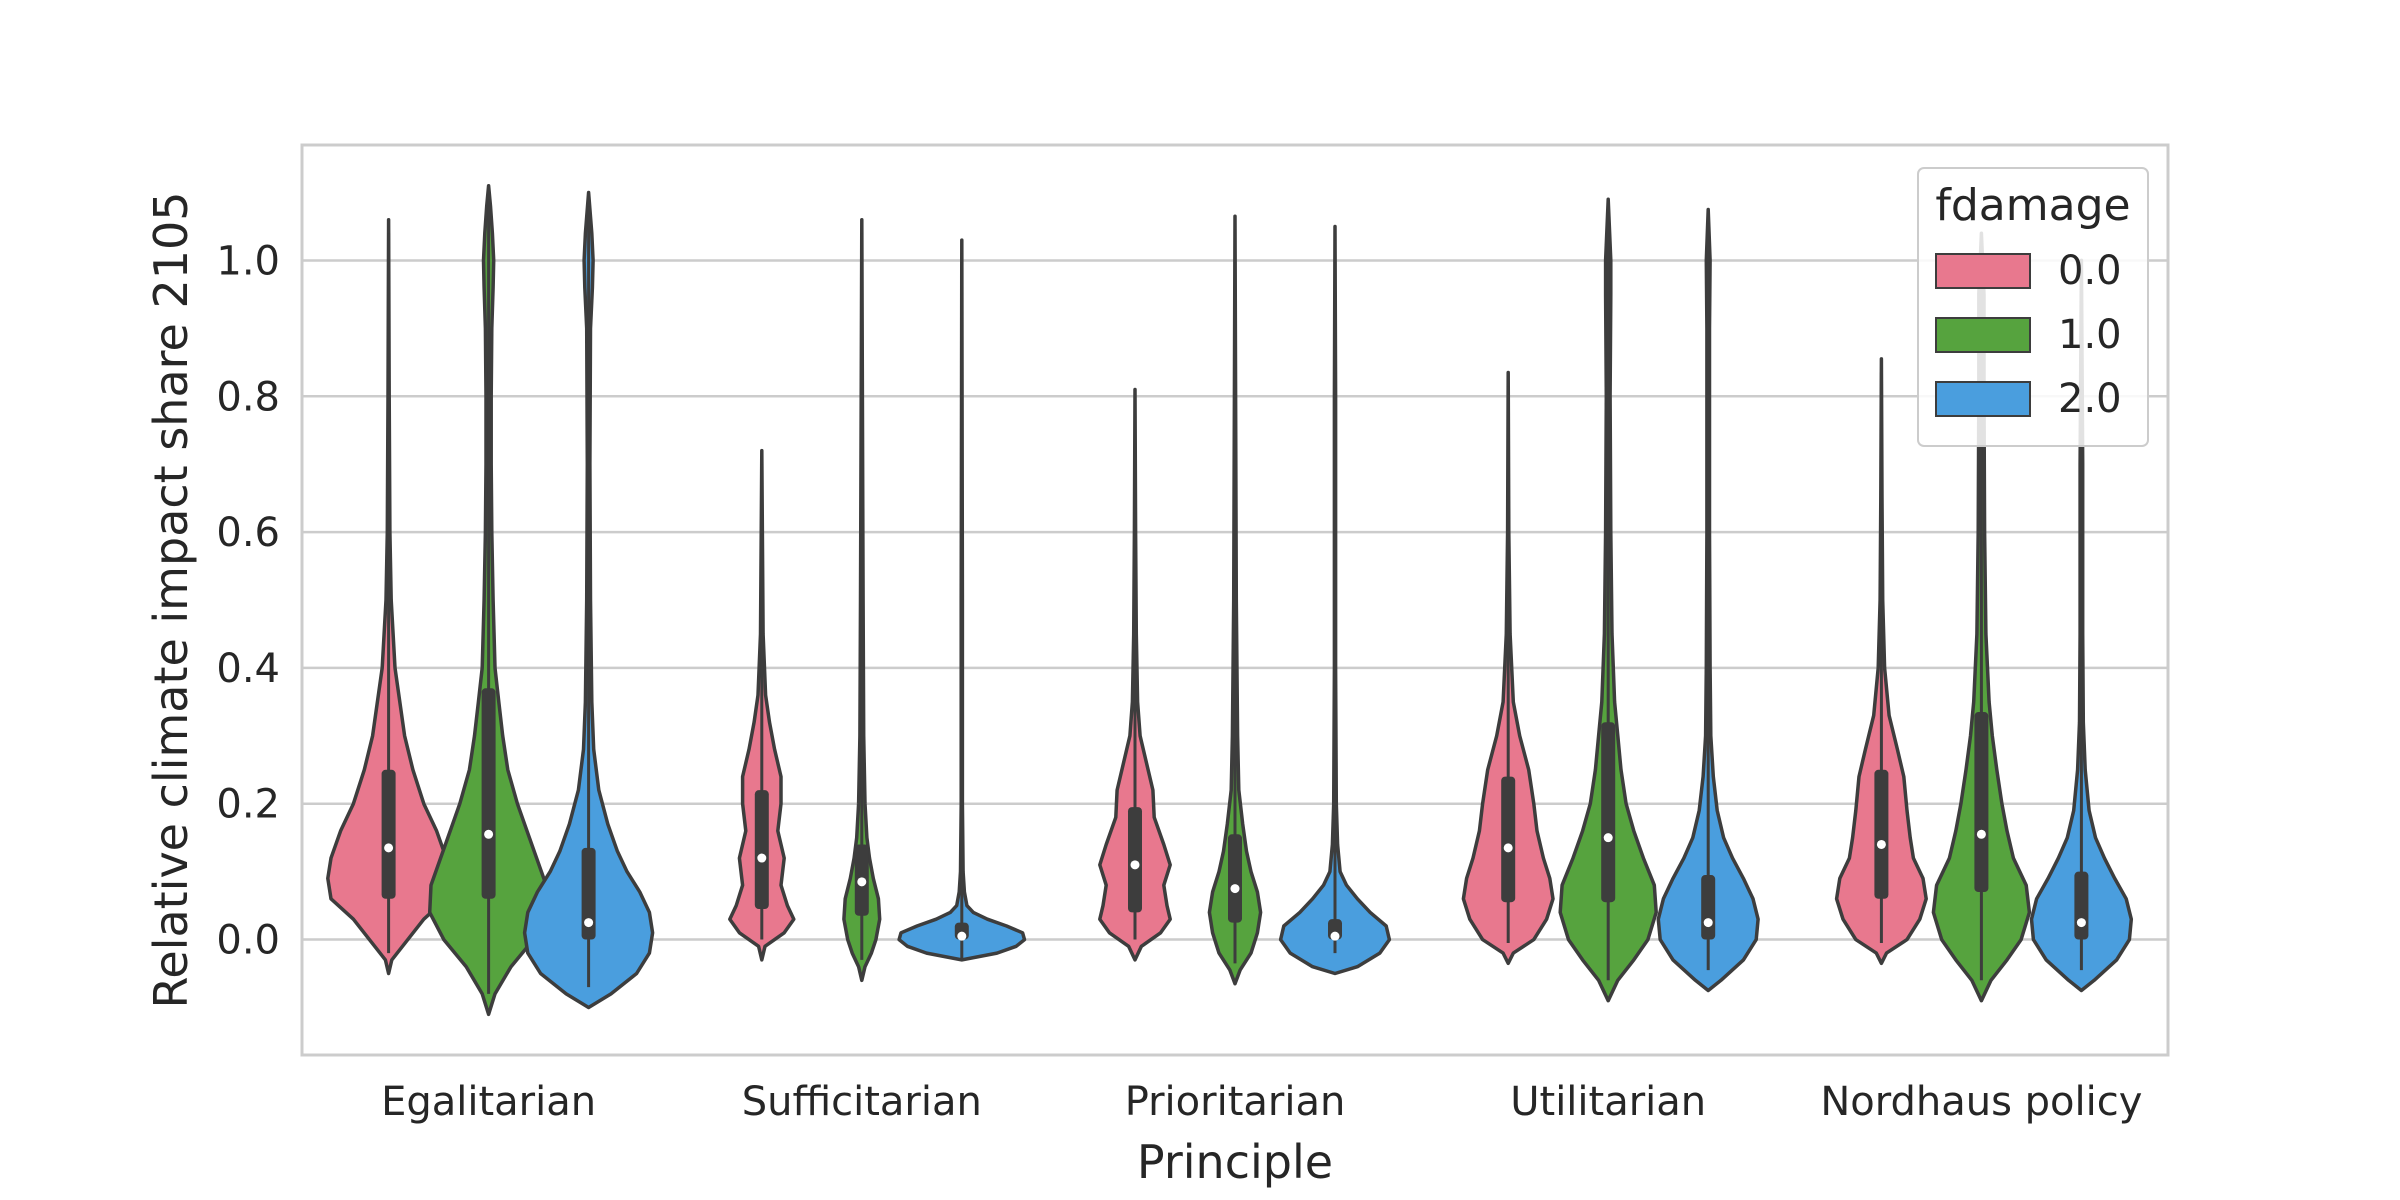 This screenshot has width=2400, height=1200. What do you see at coordinates (248, 669) in the screenshot?
I see `y-tick-label: 0.4` at bounding box center [248, 669].